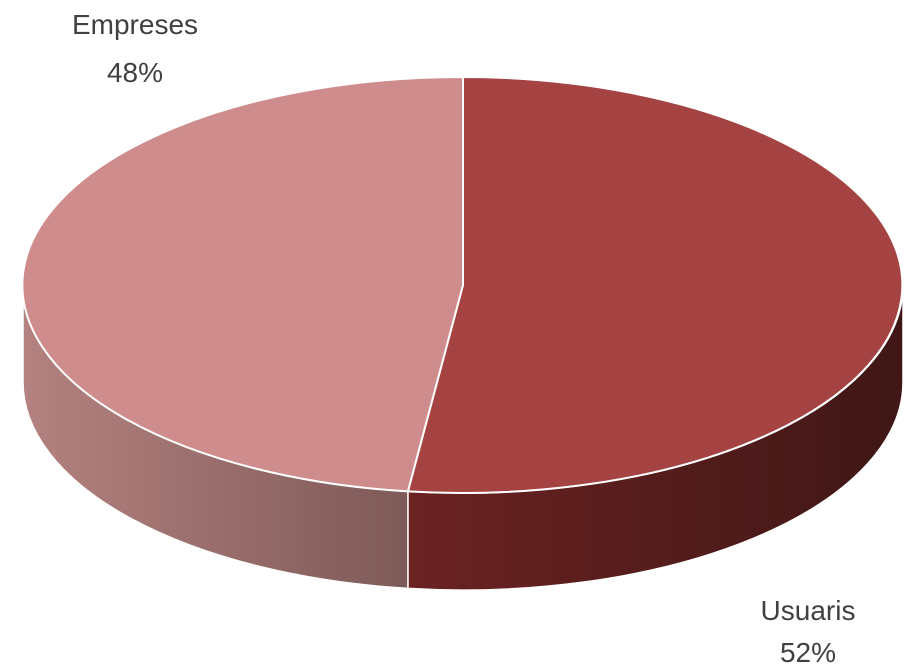 The height and width of the screenshot is (669, 910). What do you see at coordinates (808, 610) in the screenshot?
I see `slice-label-usuaris: Usuaris` at bounding box center [808, 610].